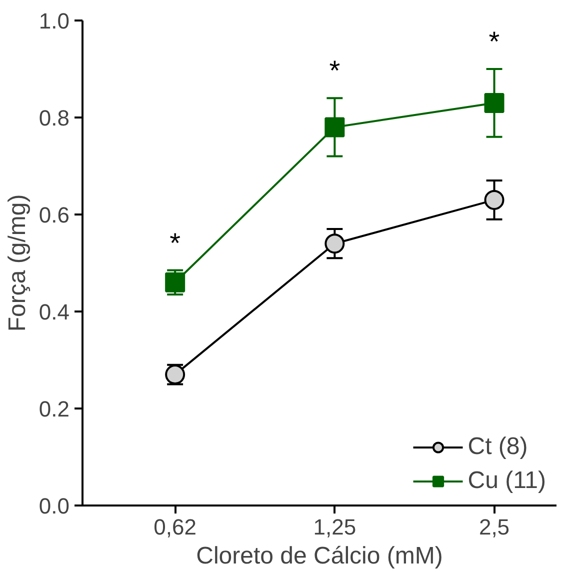  What do you see at coordinates (334, 527) in the screenshot?
I see `x-tick-label: 1,25` at bounding box center [334, 527].